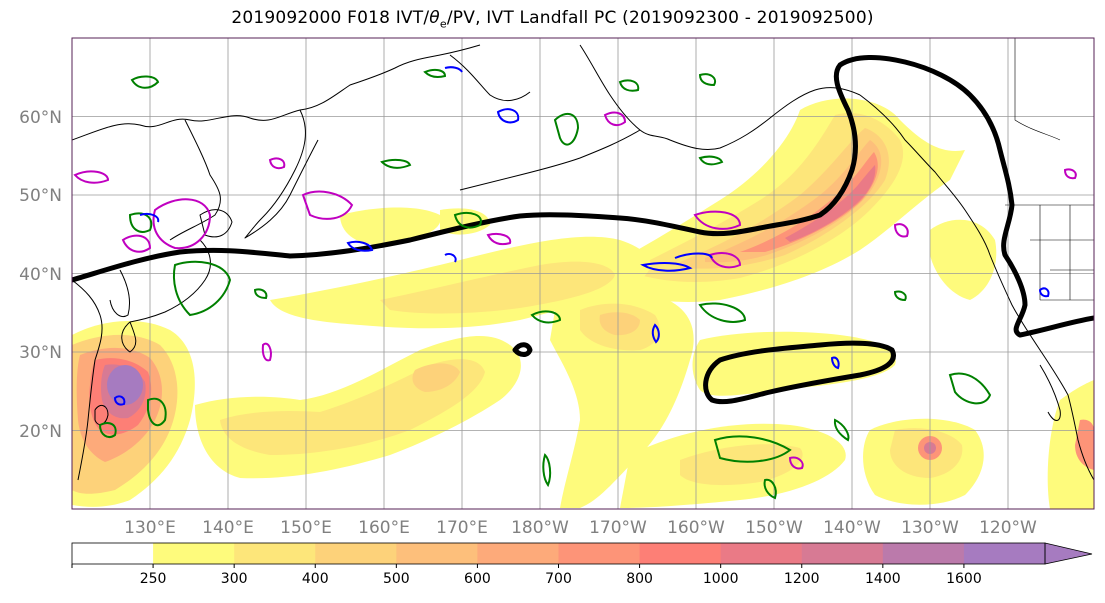  I want to click on ivt-blob-west-coast, so click(963, 259).